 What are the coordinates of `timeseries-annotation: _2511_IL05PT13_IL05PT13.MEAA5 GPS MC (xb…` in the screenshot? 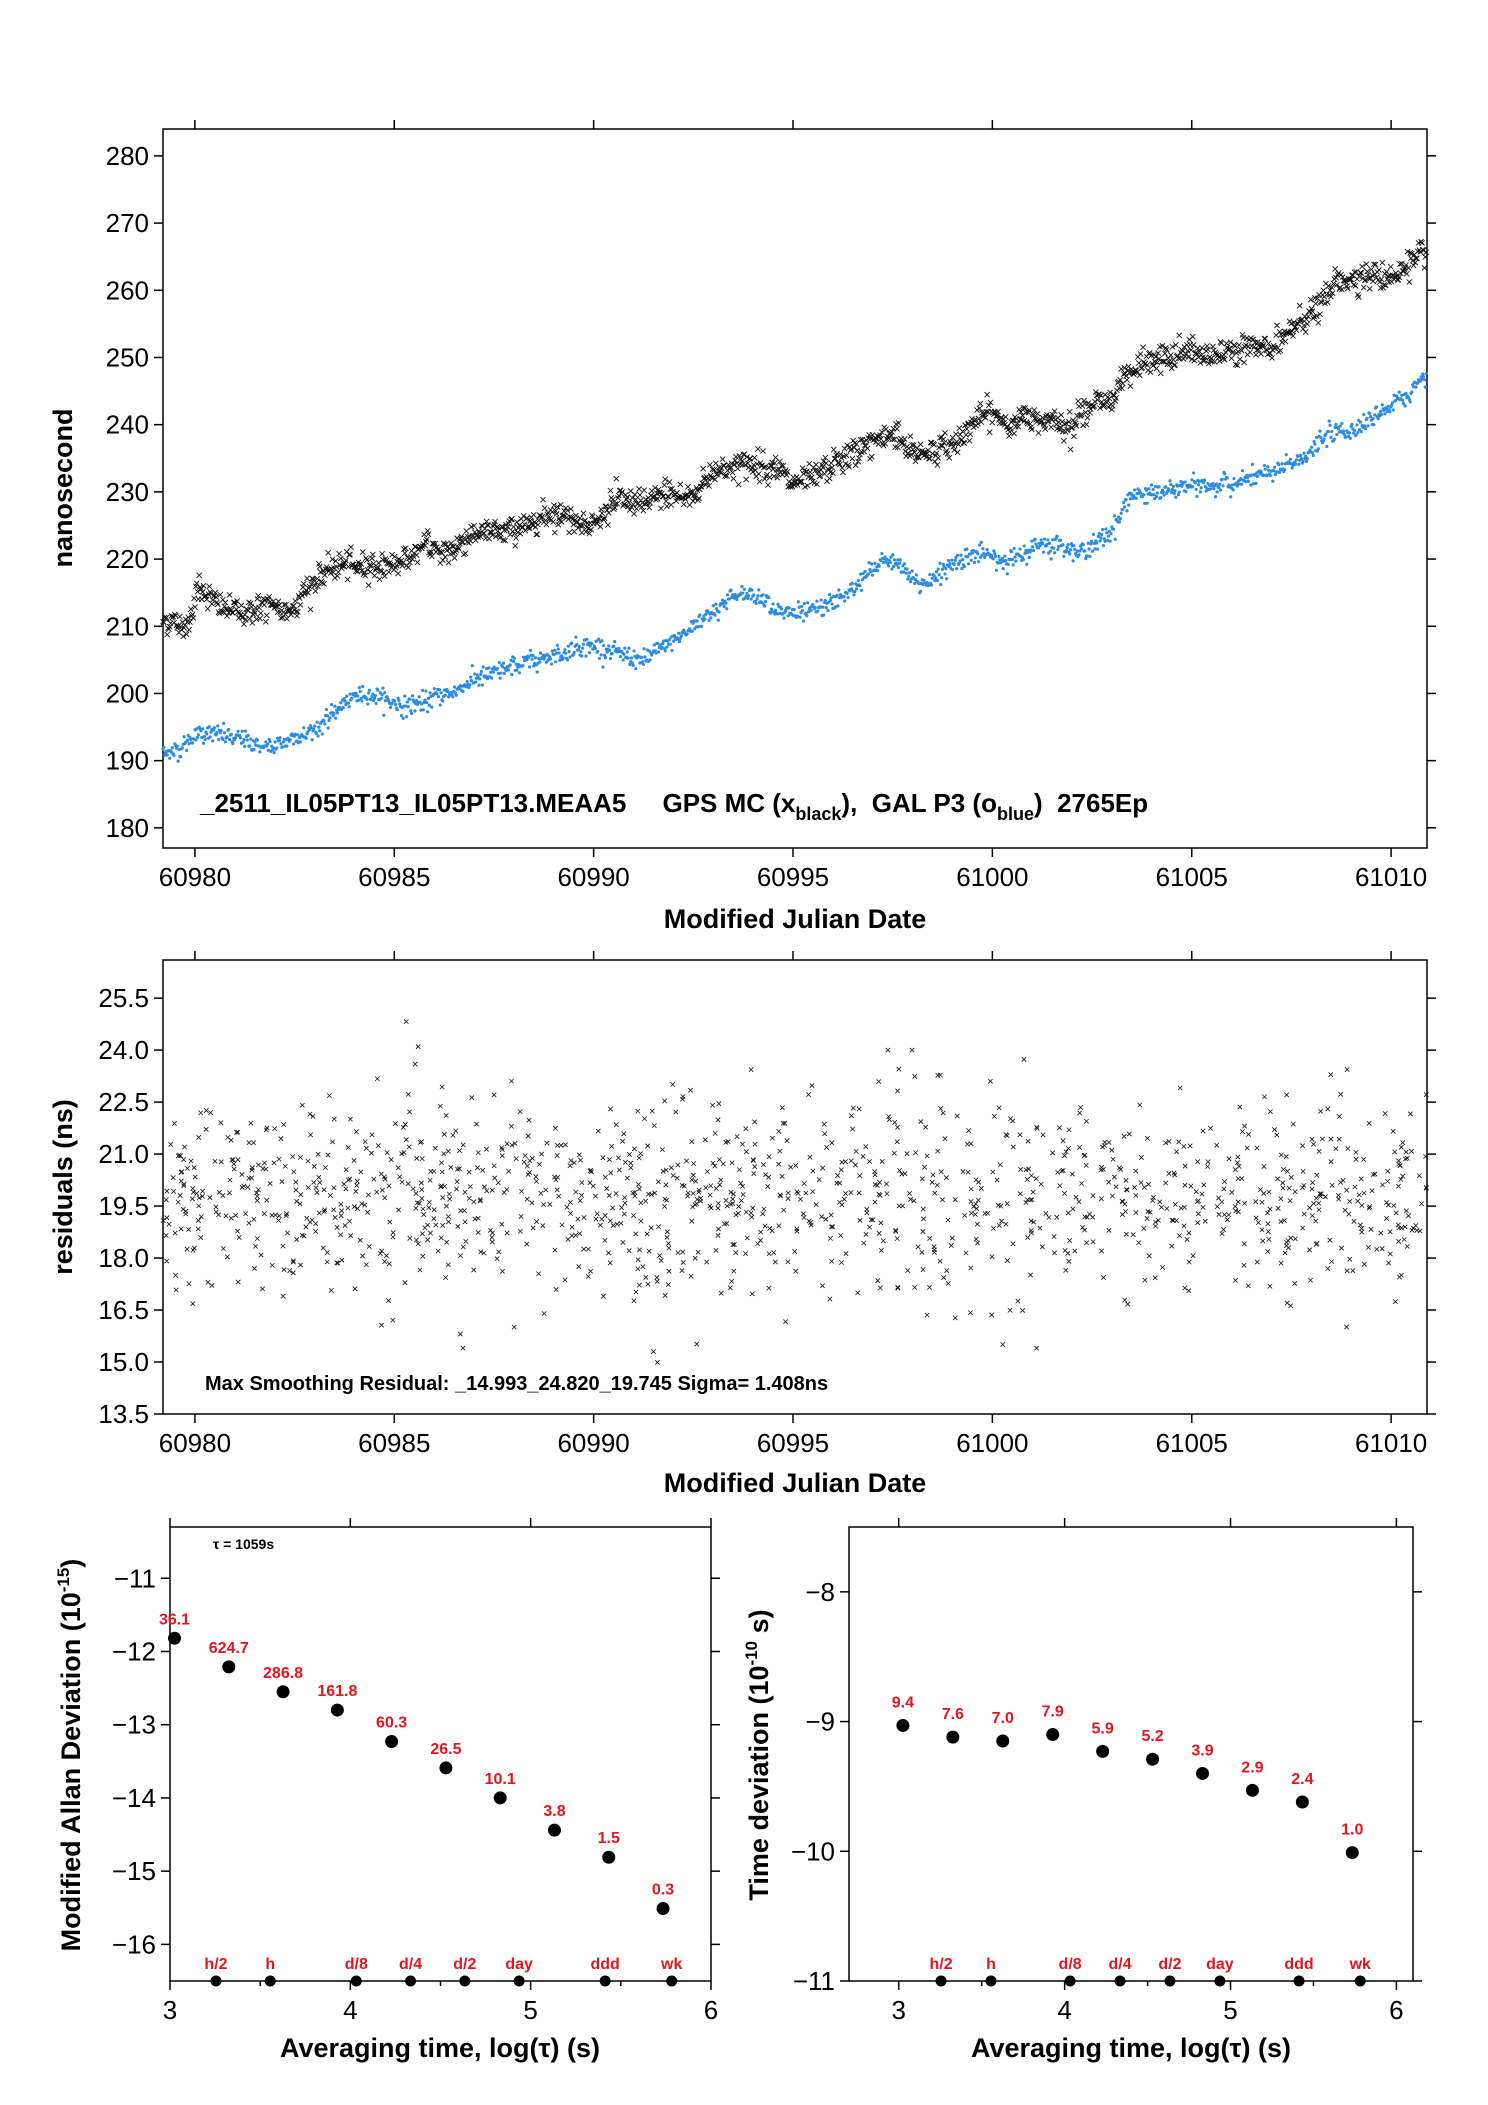 It's located at (673, 806).